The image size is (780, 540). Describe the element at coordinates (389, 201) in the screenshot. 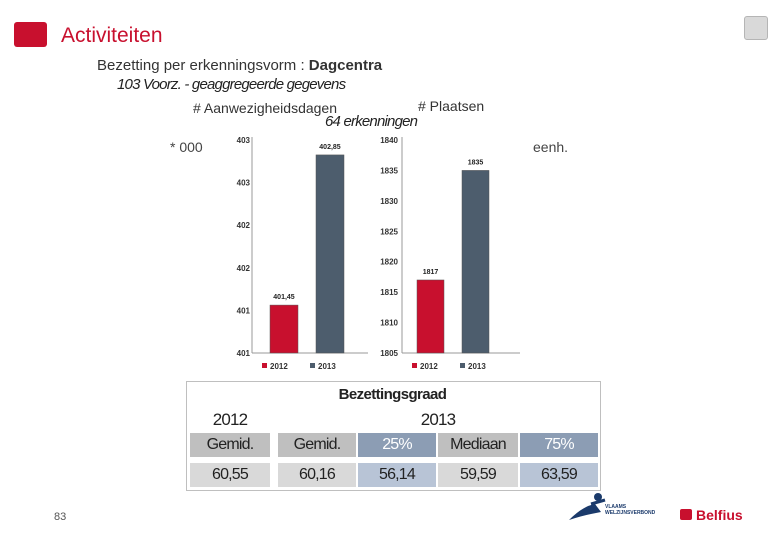

I see `y-tick-label: 1830` at that location.